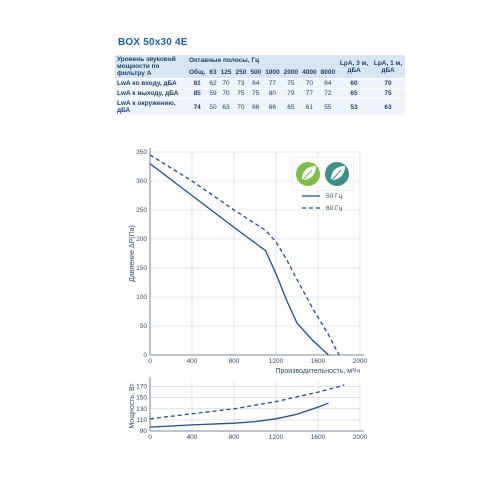 The width and height of the screenshot is (500, 500). What do you see at coordinates (226, 72) in the screenshot?
I see `band-header: 125` at bounding box center [226, 72].